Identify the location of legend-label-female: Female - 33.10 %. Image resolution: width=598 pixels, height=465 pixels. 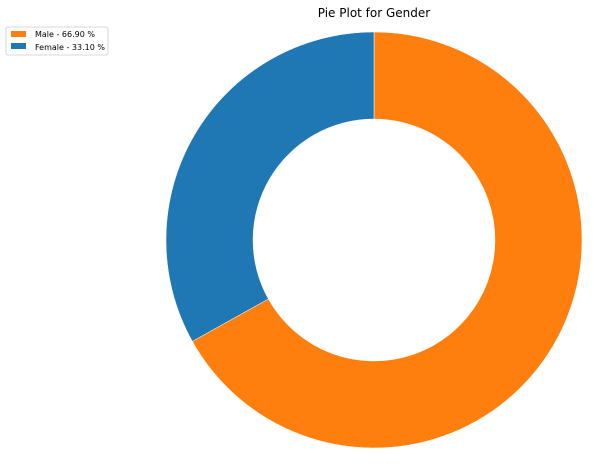
(70, 47).